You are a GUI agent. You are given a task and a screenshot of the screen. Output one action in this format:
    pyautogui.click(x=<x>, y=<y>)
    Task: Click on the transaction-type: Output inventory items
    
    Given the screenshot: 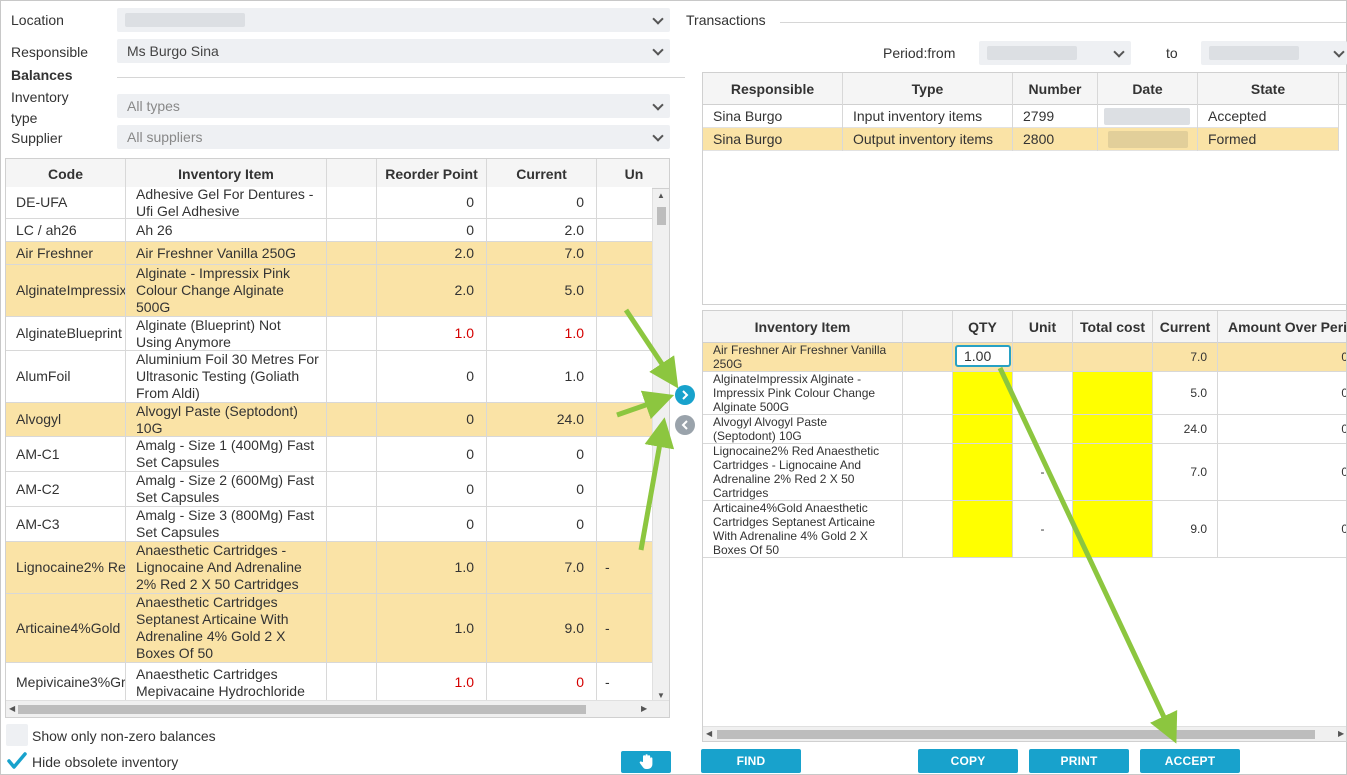 What is the action you would take?
    pyautogui.click(x=928, y=139)
    